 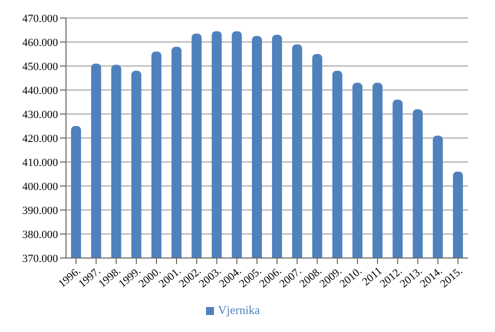 What do you see at coordinates (40, 138) in the screenshot?
I see `y-tick-label: 420.000` at bounding box center [40, 138].